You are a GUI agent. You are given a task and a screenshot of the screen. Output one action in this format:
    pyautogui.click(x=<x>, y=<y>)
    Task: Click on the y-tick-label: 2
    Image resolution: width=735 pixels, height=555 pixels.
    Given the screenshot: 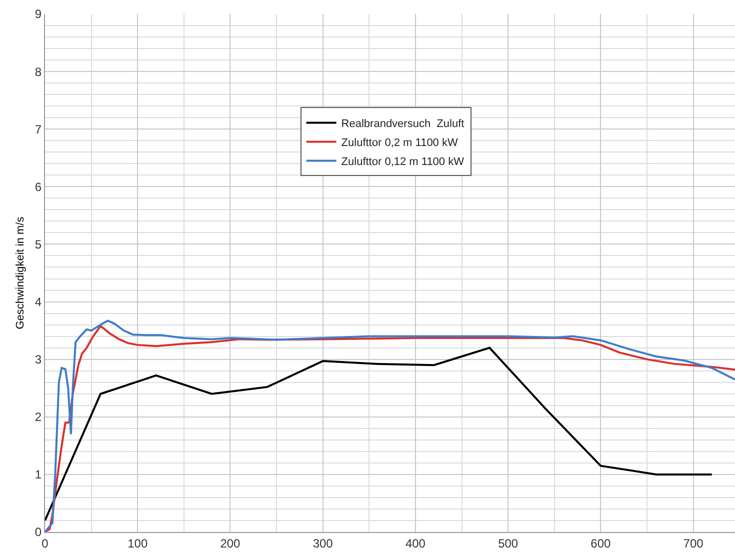 What is the action you would take?
    pyautogui.click(x=38, y=417)
    